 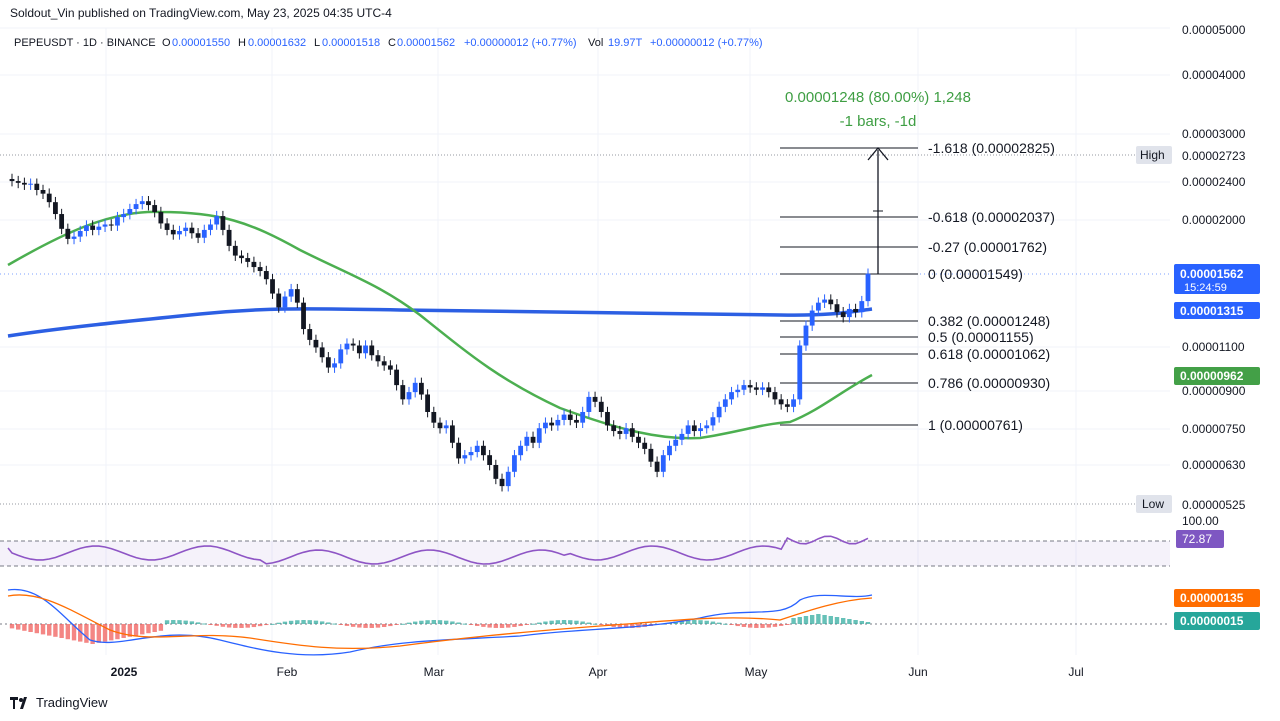 I want to click on fib-level-label: 1 (0.00000761), so click(x=975, y=425).